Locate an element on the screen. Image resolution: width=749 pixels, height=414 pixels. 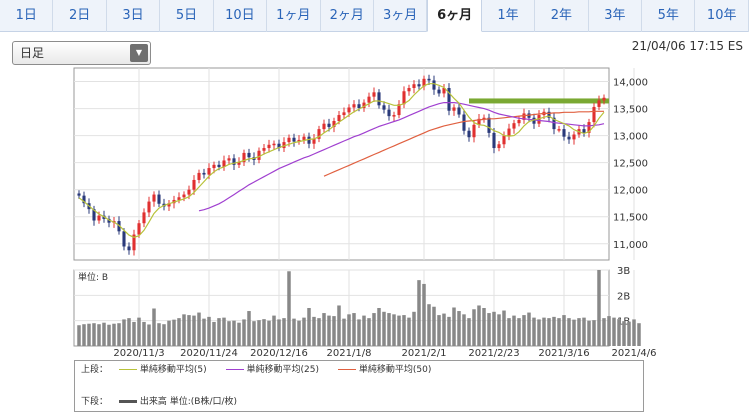
x-tick-label-5: 2021/2/23 is located at coordinates (493, 353).